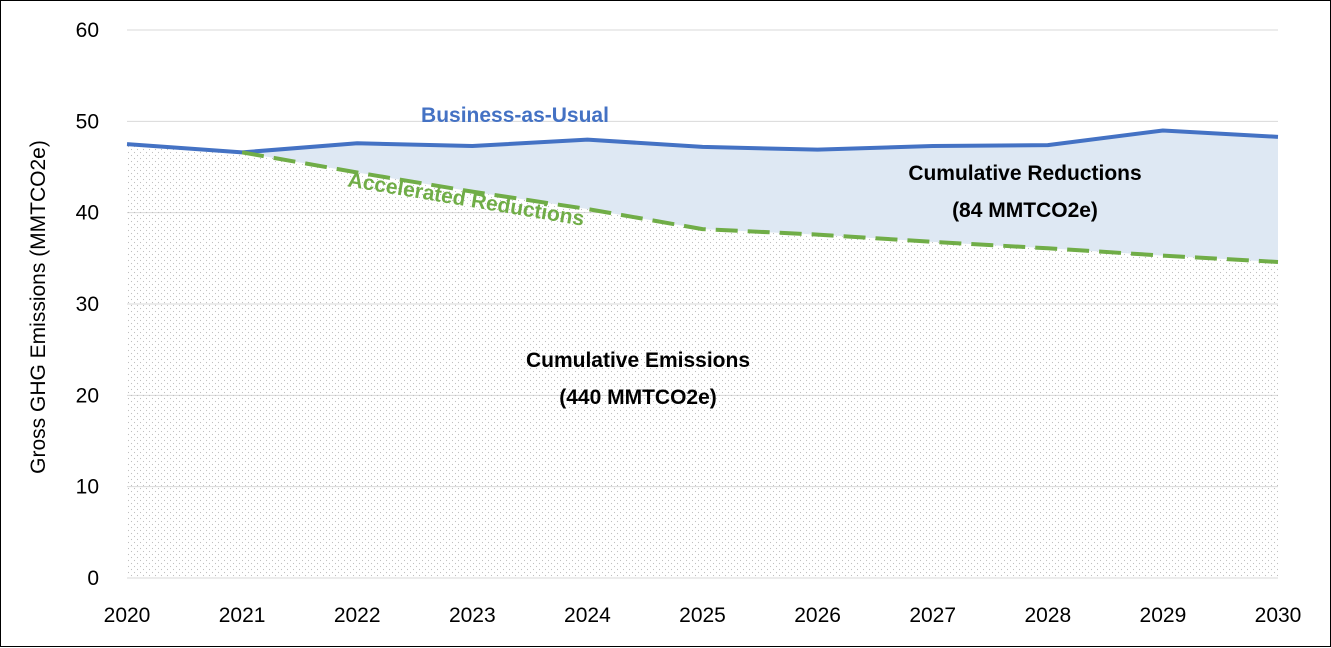 The height and width of the screenshot is (648, 1331). Describe the element at coordinates (1024, 173) in the screenshot. I see `cumulative-reductions-label: Cumulative Reductions` at that location.